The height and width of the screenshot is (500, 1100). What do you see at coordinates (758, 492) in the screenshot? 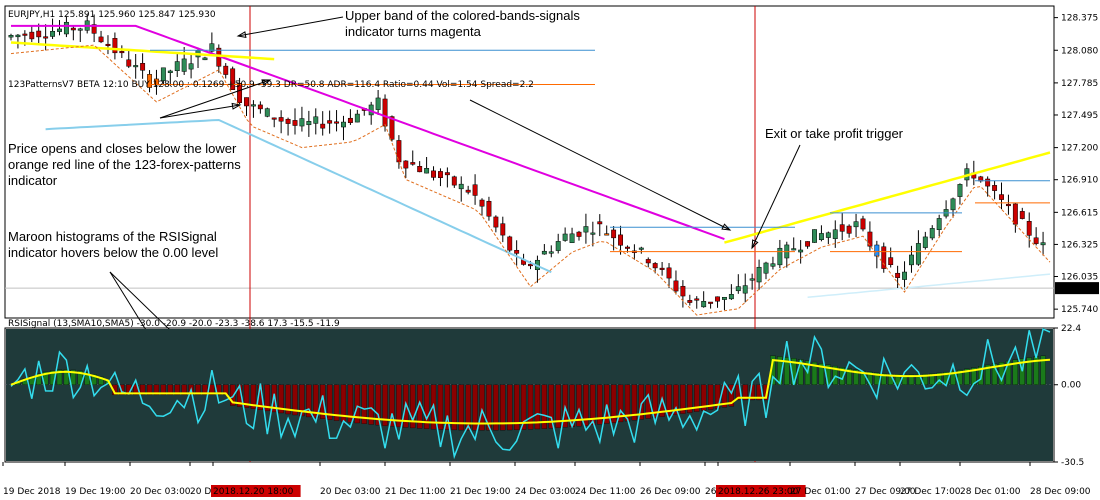
I see `x-tick-label: 2018.12.26 23:00` at bounding box center [758, 492].